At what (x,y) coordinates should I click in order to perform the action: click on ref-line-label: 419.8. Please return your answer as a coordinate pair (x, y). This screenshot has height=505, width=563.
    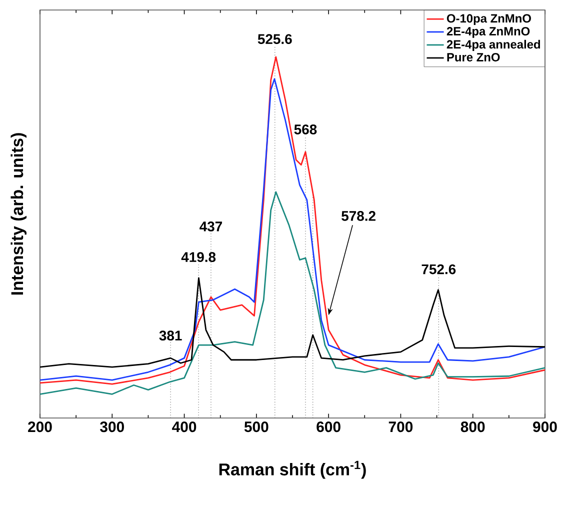
    Looking at the image, I should click on (198, 257).